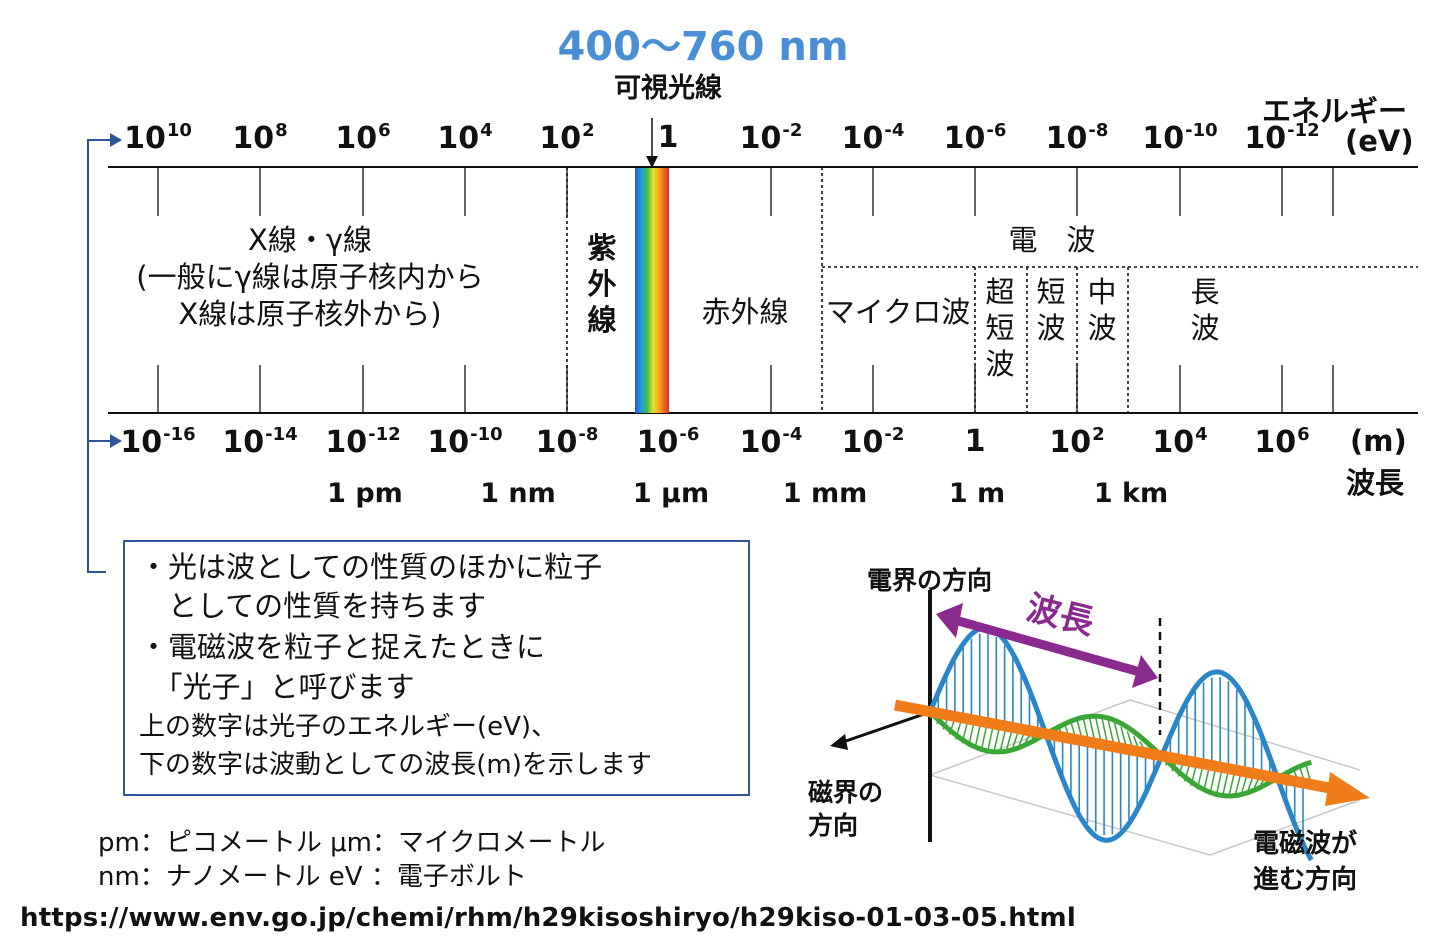 The width and height of the screenshot is (1440, 947). Describe the element at coordinates (371, 567) in the screenshot. I see `note-line: ・光は波としての性質のほかに粒子` at that location.